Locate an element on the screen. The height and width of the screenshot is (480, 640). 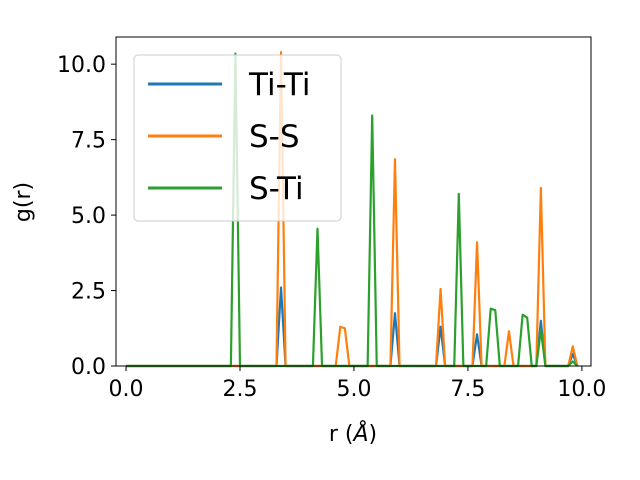
legend: Ti-Ti S-S S-Ti is located at coordinates (237, 138).